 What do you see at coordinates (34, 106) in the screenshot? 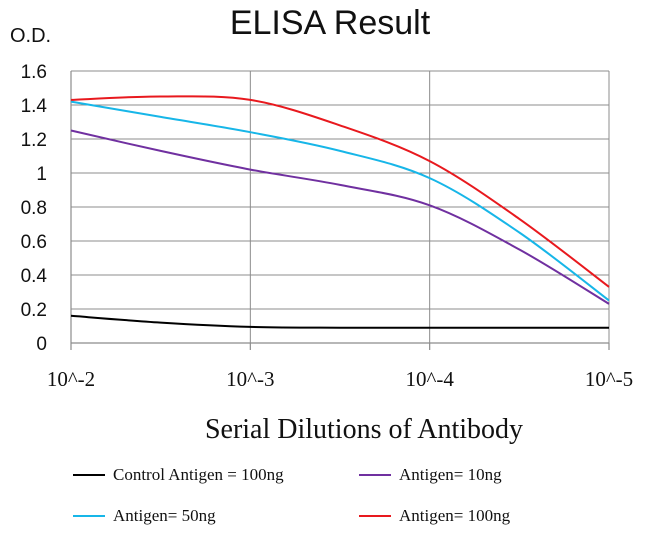
I see `y-tick-label: 1.4` at bounding box center [34, 106].